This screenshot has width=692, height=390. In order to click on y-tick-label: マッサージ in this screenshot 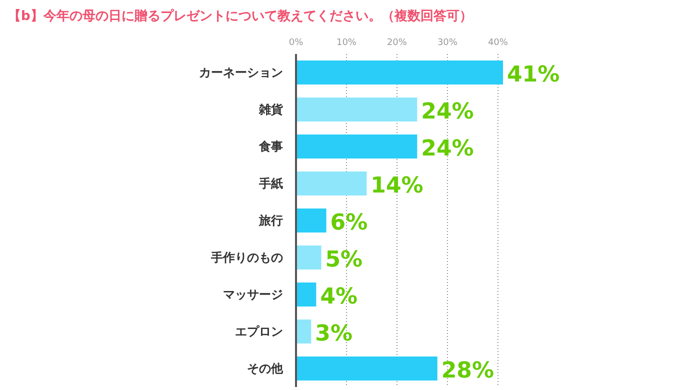, I will do `click(253, 295)`.